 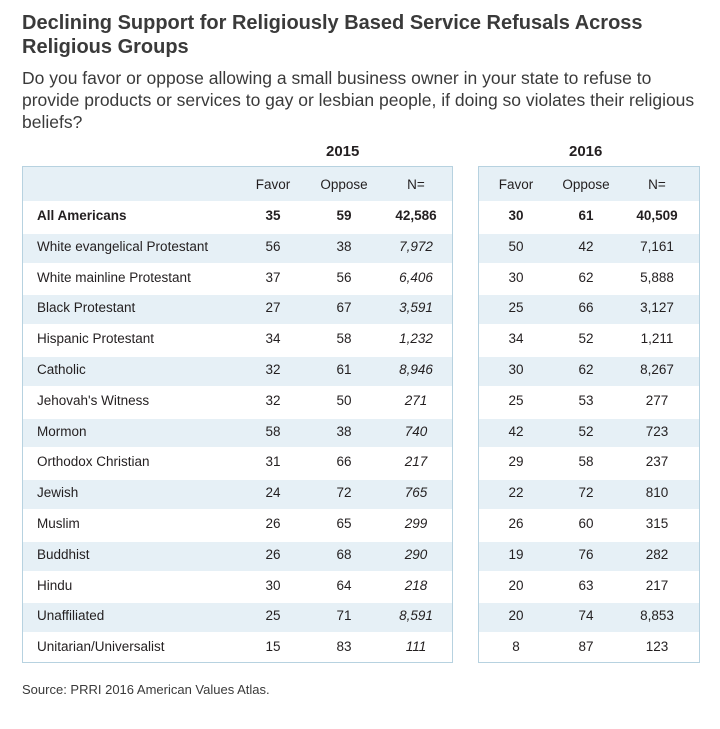 I want to click on table-cell: 32, so click(x=273, y=400).